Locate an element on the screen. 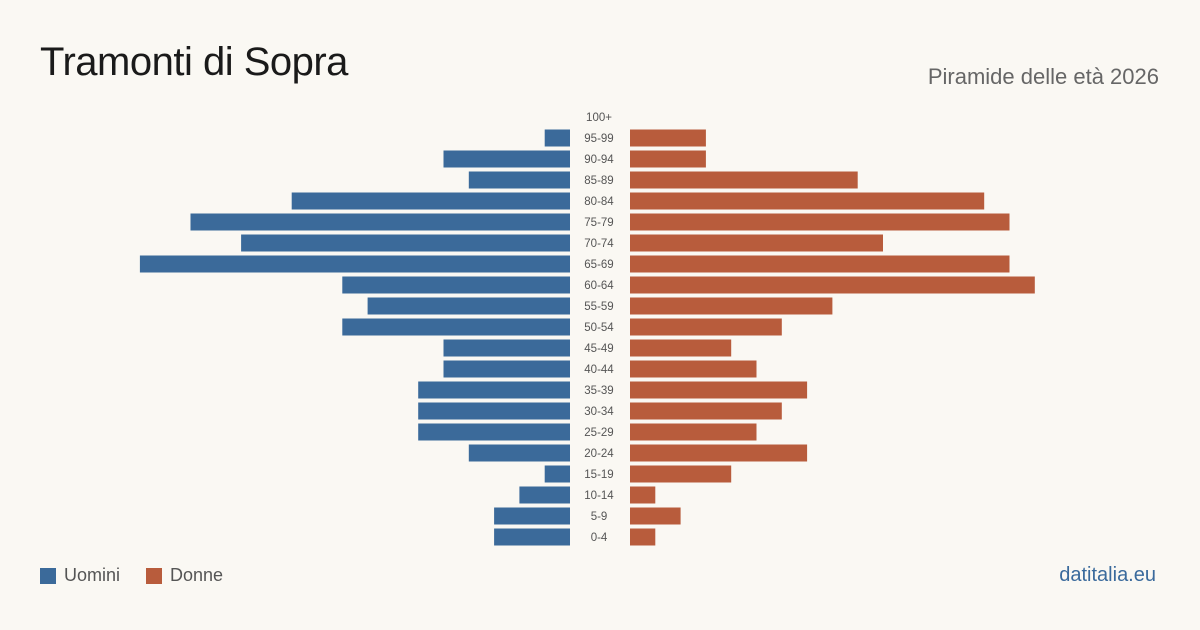 The width and height of the screenshot is (1200, 630). age-label-70-74: 70-74 is located at coordinates (599, 244).